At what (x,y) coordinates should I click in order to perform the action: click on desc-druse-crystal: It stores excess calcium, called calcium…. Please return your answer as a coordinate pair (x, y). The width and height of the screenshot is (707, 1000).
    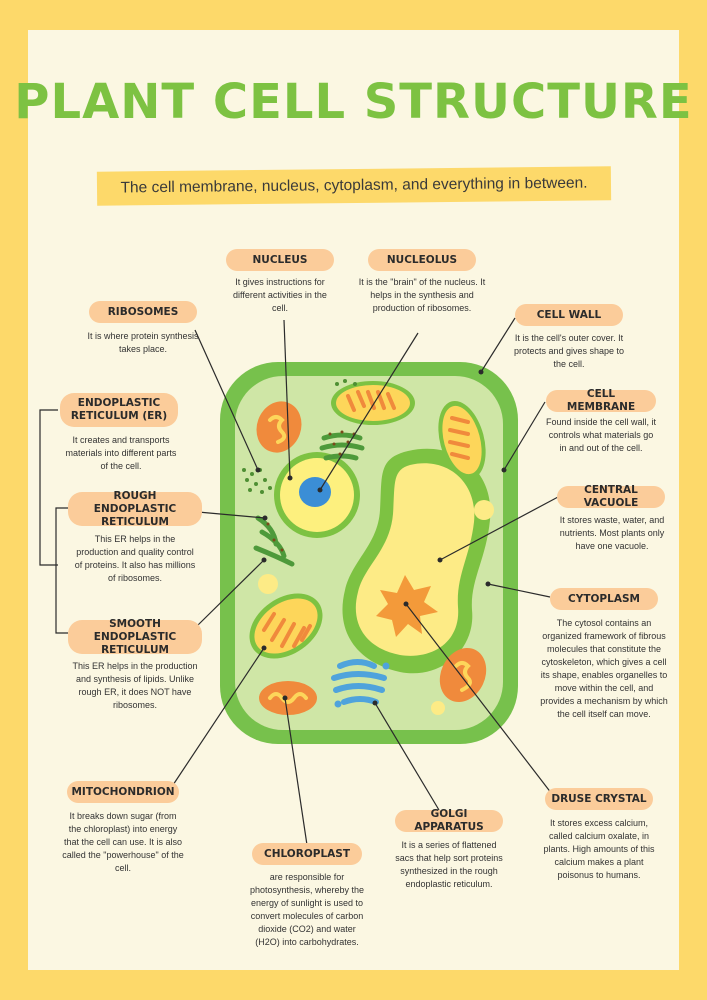
    Looking at the image, I should click on (599, 849).